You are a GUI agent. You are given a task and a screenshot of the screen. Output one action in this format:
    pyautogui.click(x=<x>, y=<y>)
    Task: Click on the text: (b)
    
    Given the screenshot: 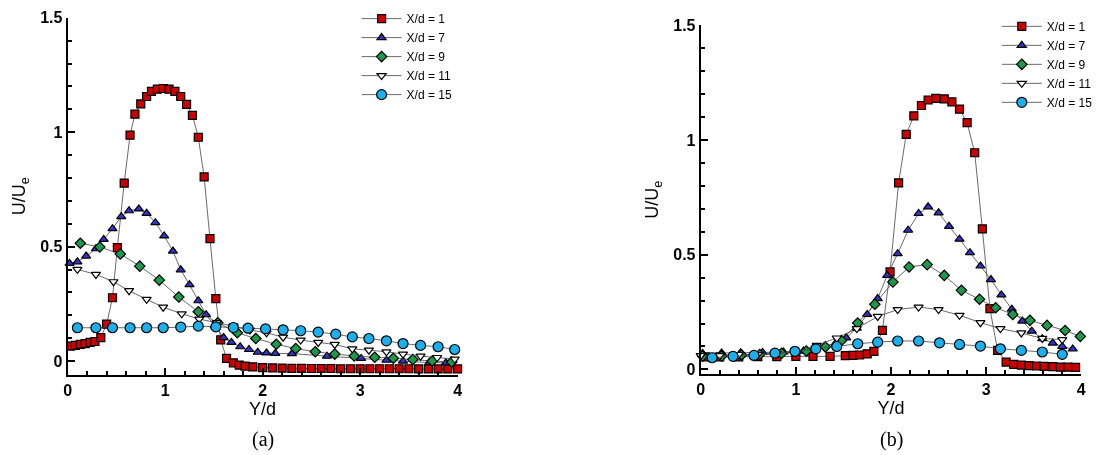 What is the action you would take?
    pyautogui.click(x=892, y=439)
    